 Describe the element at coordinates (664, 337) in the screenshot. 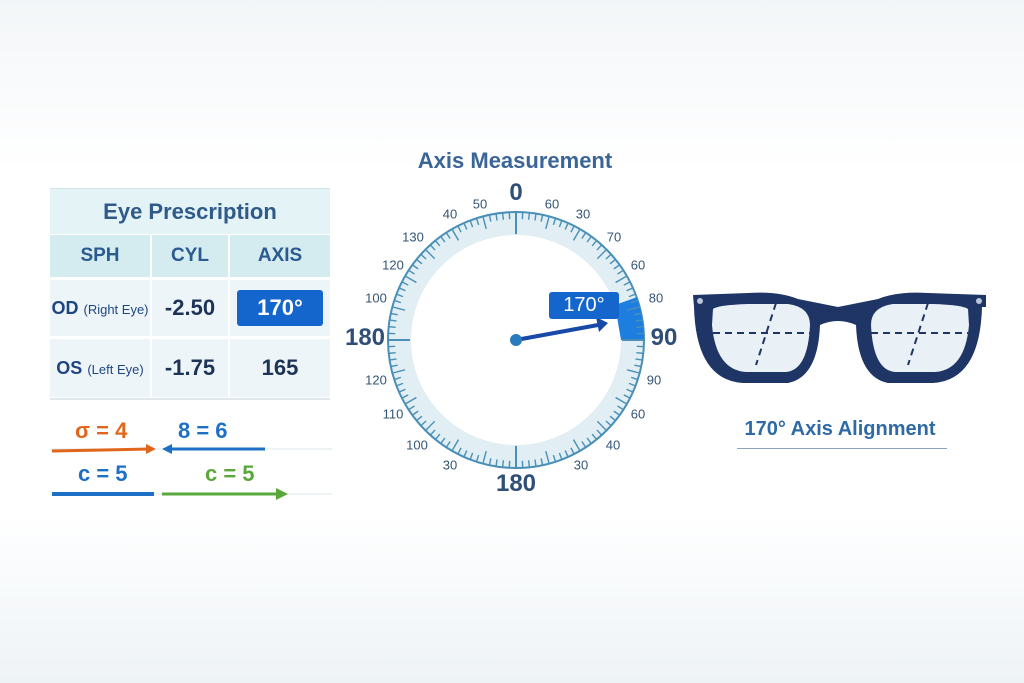

I see `dial-label: 90` at that location.